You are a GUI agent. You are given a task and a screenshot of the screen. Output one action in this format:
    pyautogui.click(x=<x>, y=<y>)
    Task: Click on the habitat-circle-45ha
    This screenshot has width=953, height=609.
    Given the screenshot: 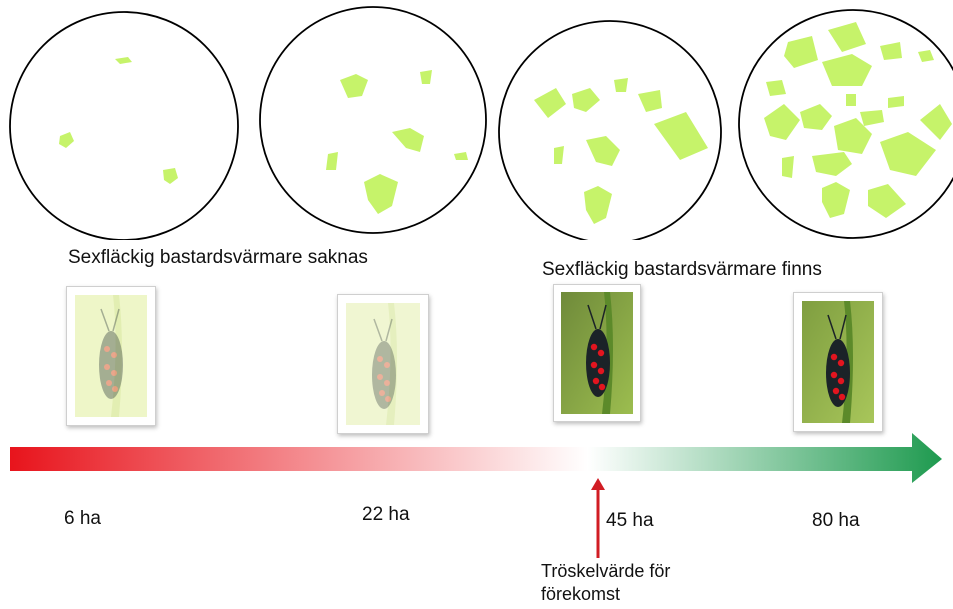 What is the action you would take?
    pyautogui.click(x=610, y=130)
    